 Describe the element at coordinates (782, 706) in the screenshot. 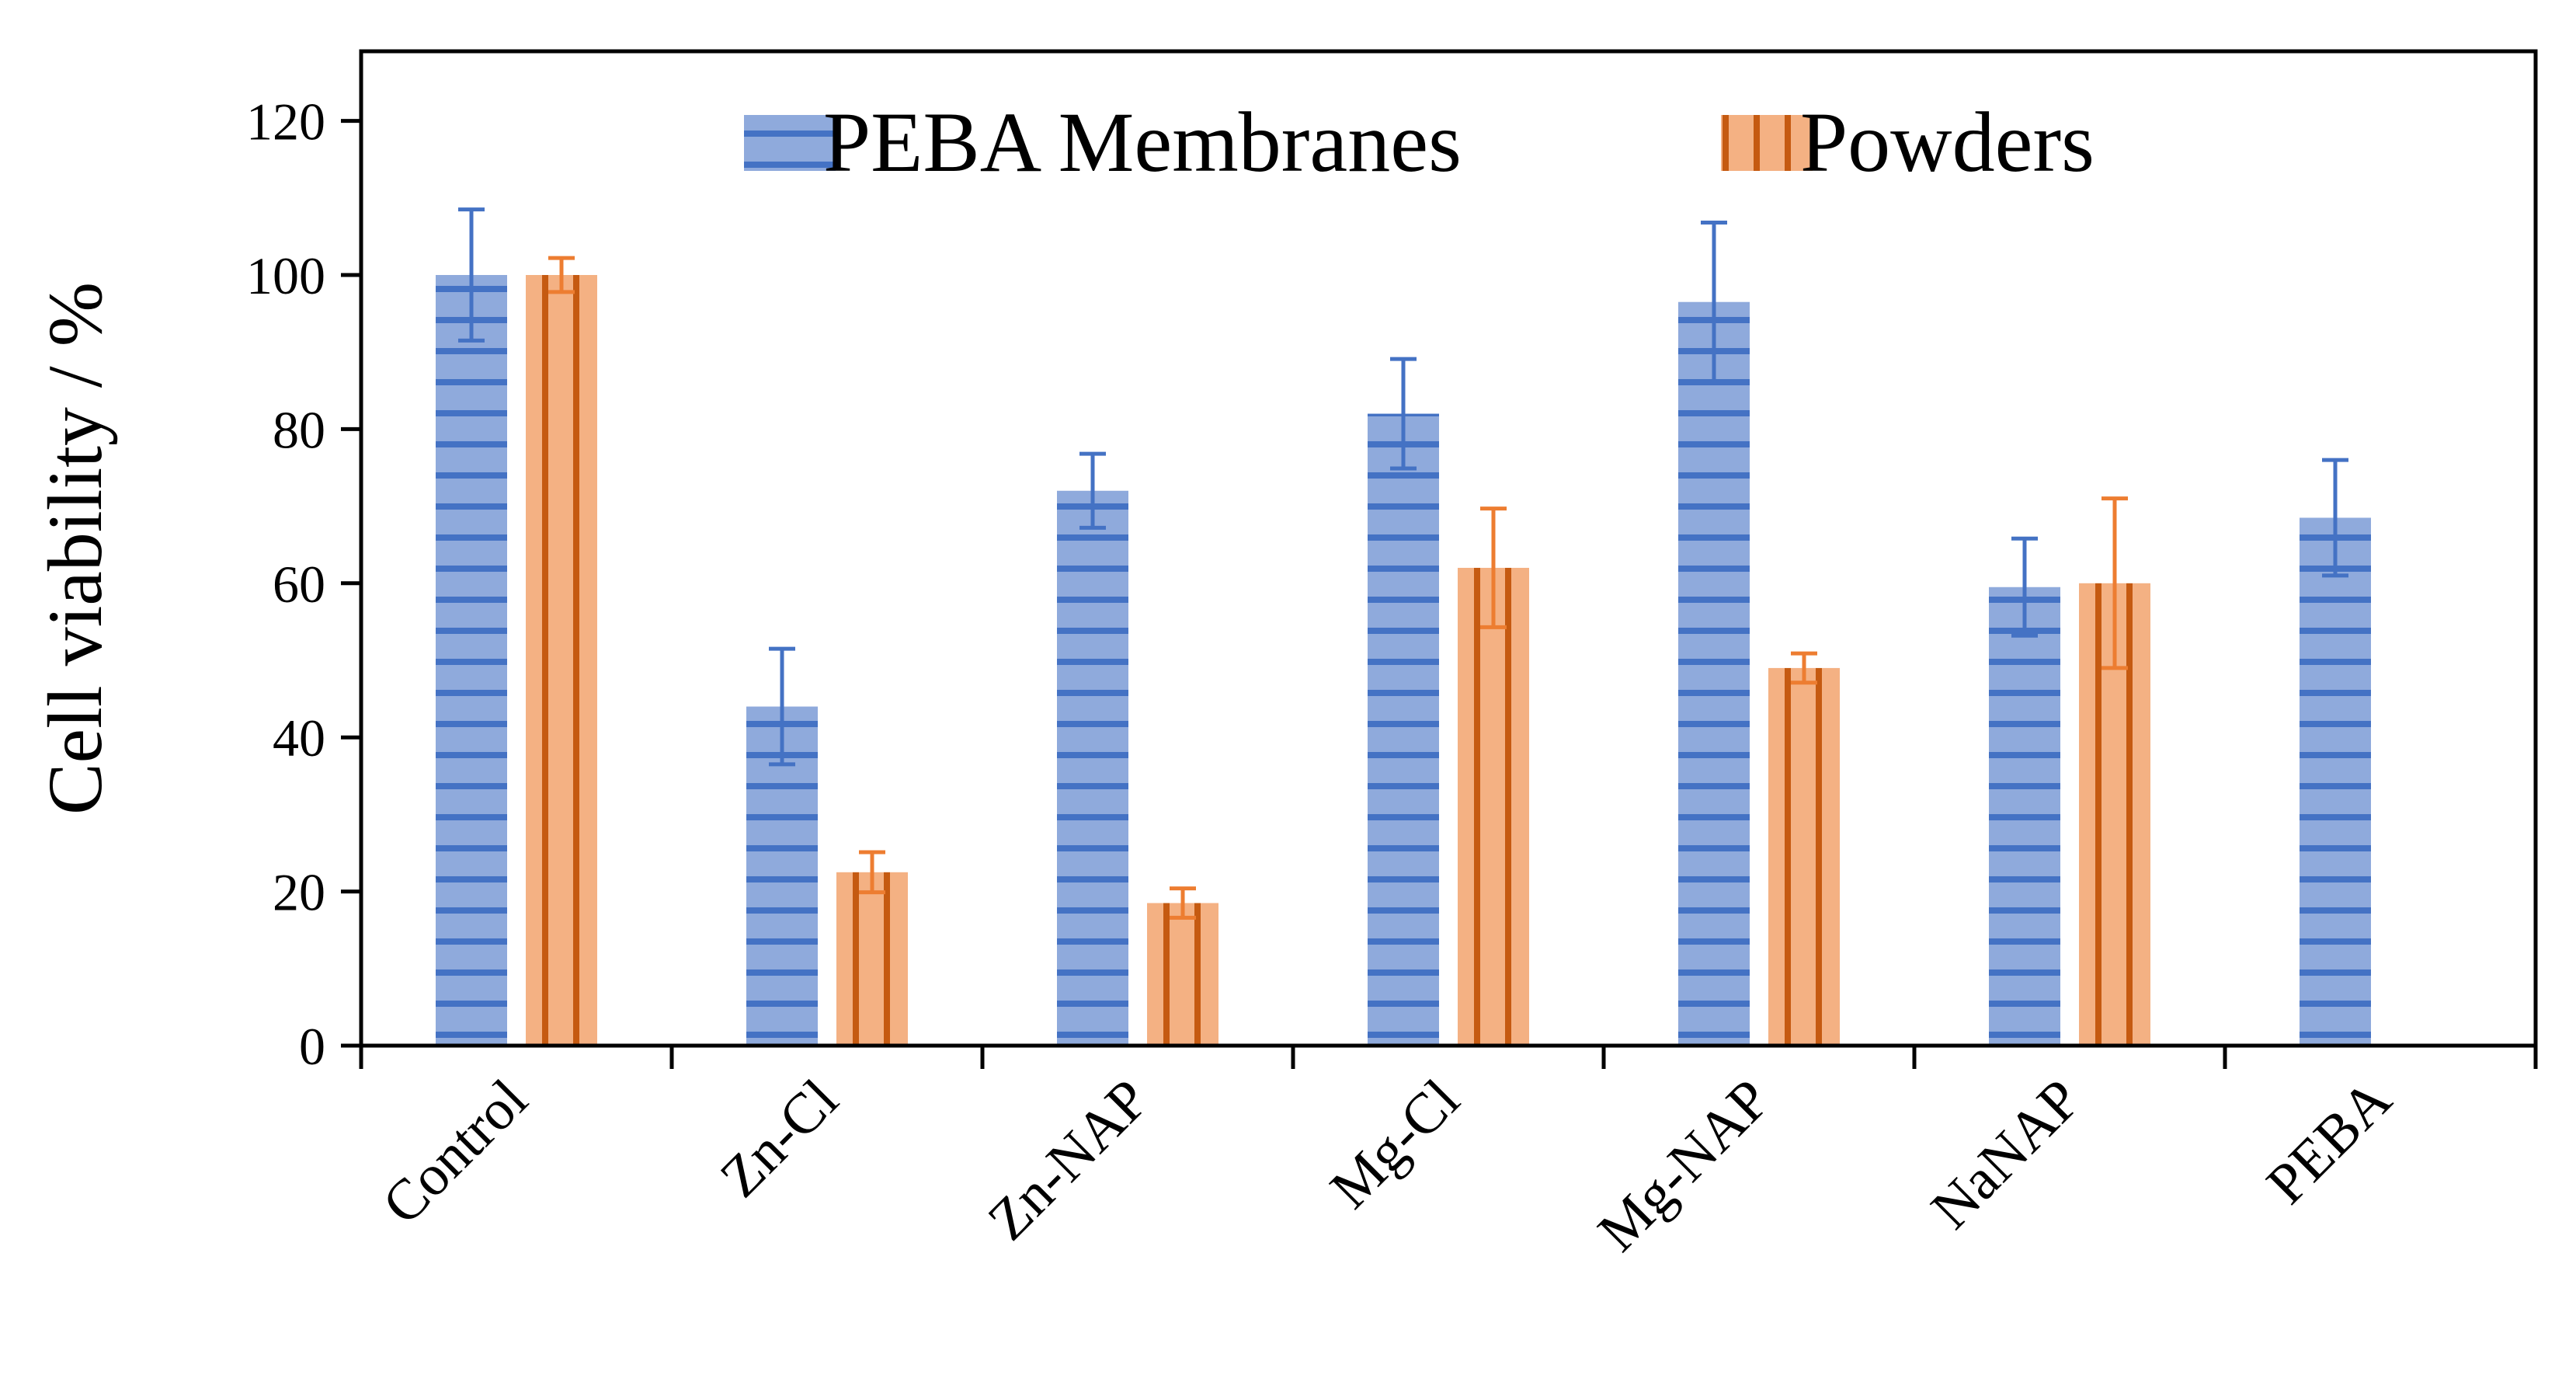

I see `error-bar-membranes-zn-cl` at that location.